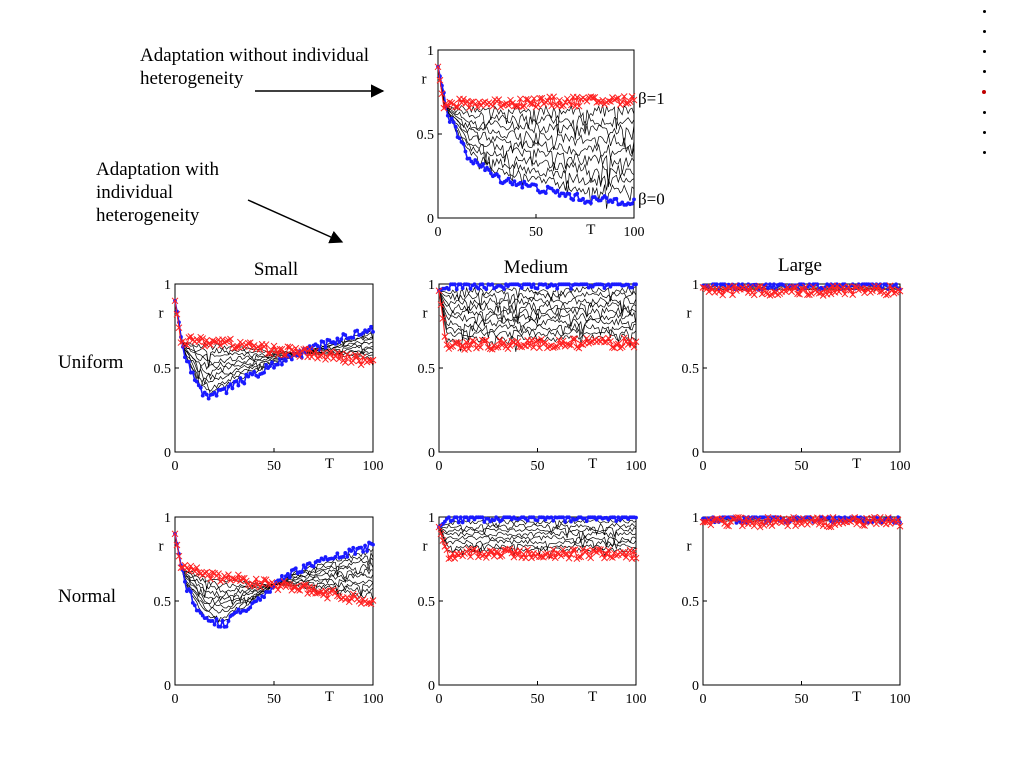 This screenshot has width=1024, height=768. Describe the element at coordinates (536, 267) in the screenshot. I see `column-heading-medium: Medium` at that location.